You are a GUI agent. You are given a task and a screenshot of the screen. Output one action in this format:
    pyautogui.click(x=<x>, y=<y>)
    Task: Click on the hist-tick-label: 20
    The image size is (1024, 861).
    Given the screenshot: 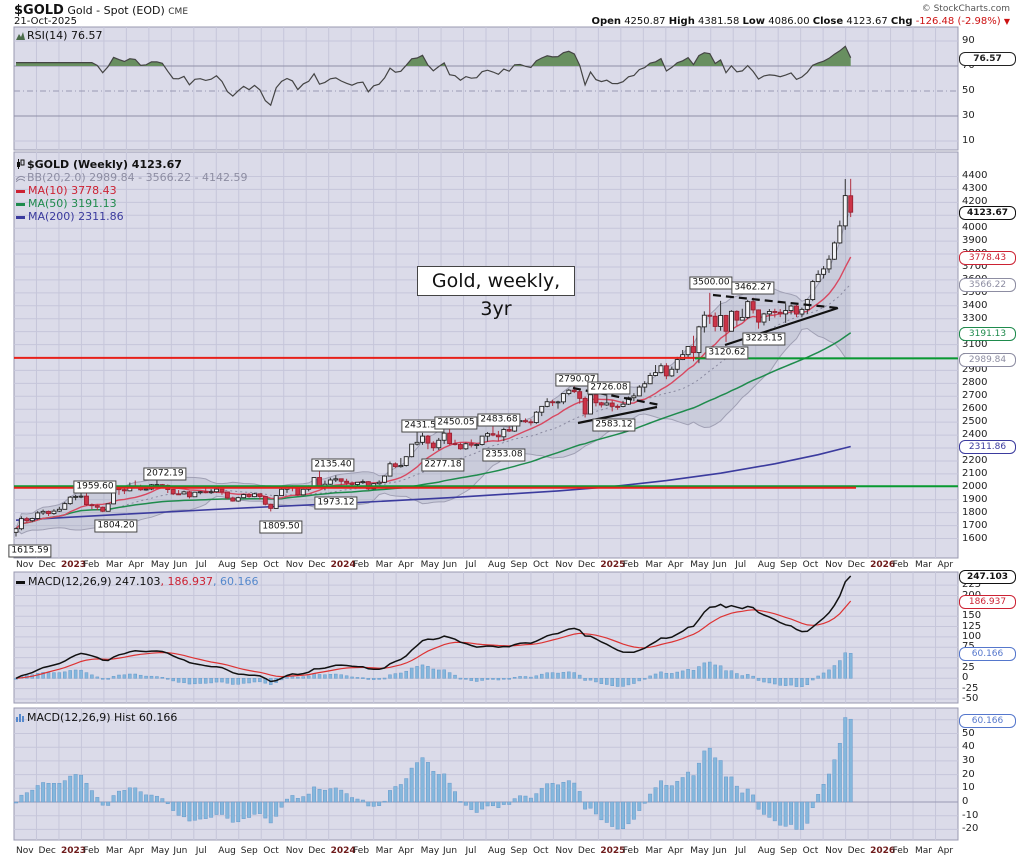 What is the action you would take?
    pyautogui.click(x=968, y=774)
    